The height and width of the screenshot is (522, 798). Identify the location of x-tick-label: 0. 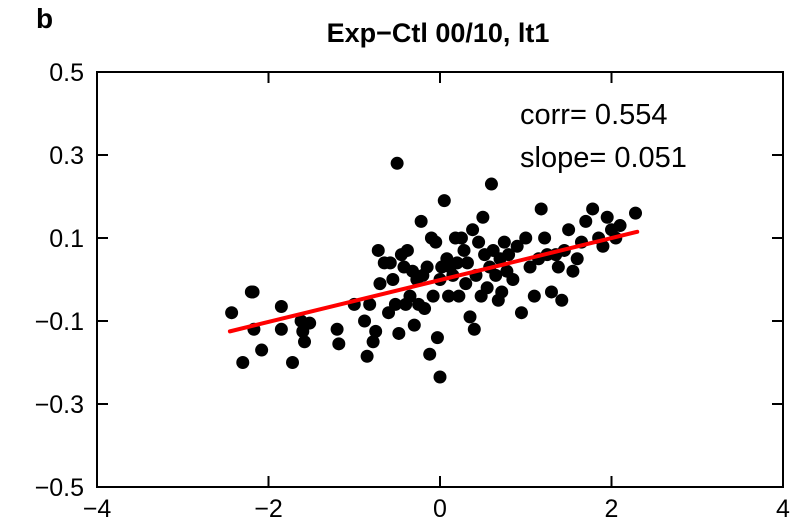
(440, 508).